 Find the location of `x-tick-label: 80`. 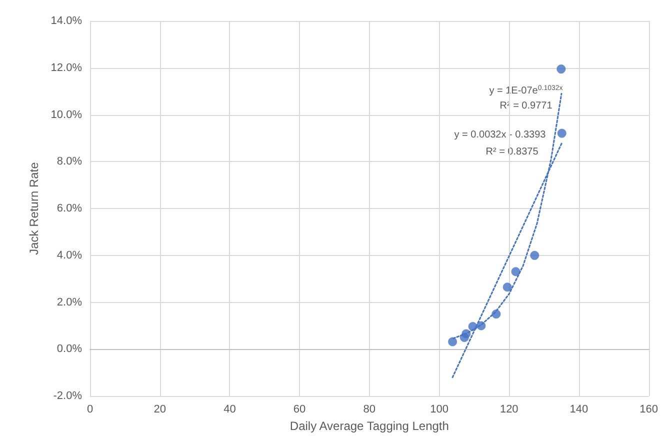

x-tick-label: 80 is located at coordinates (369, 410).